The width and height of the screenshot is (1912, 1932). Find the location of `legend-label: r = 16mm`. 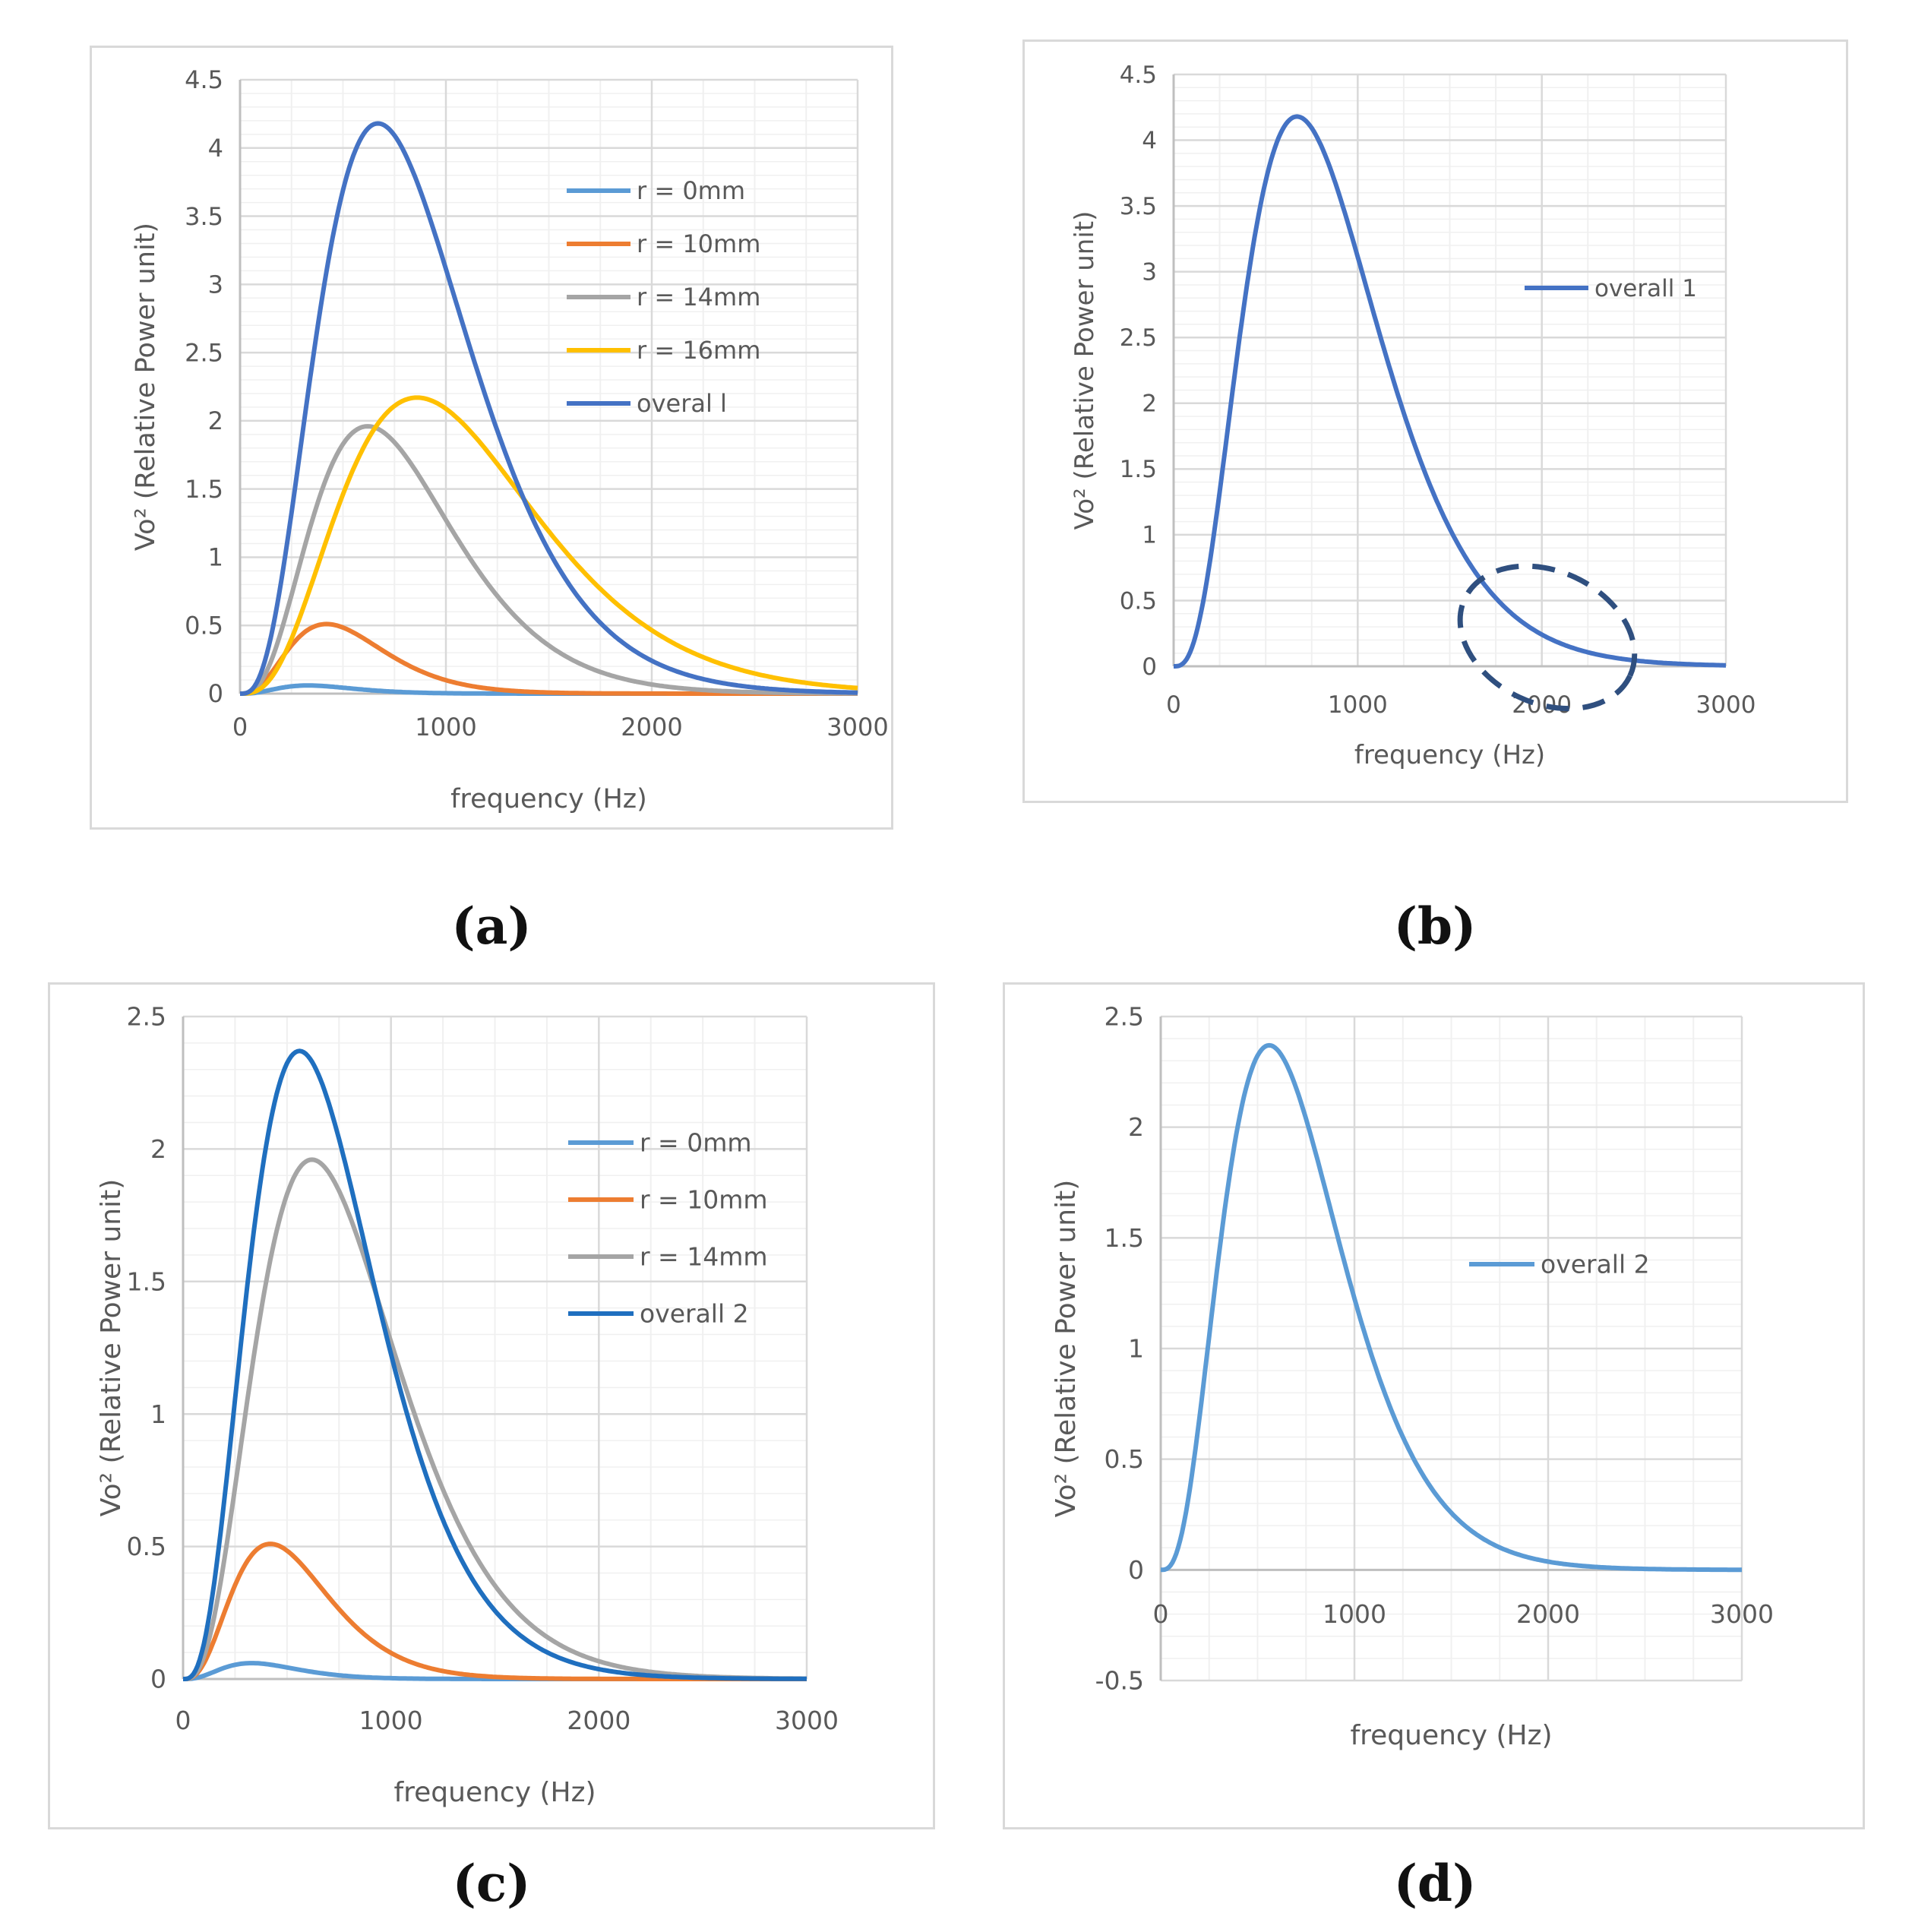

legend-label: r = 16mm is located at coordinates (698, 350).